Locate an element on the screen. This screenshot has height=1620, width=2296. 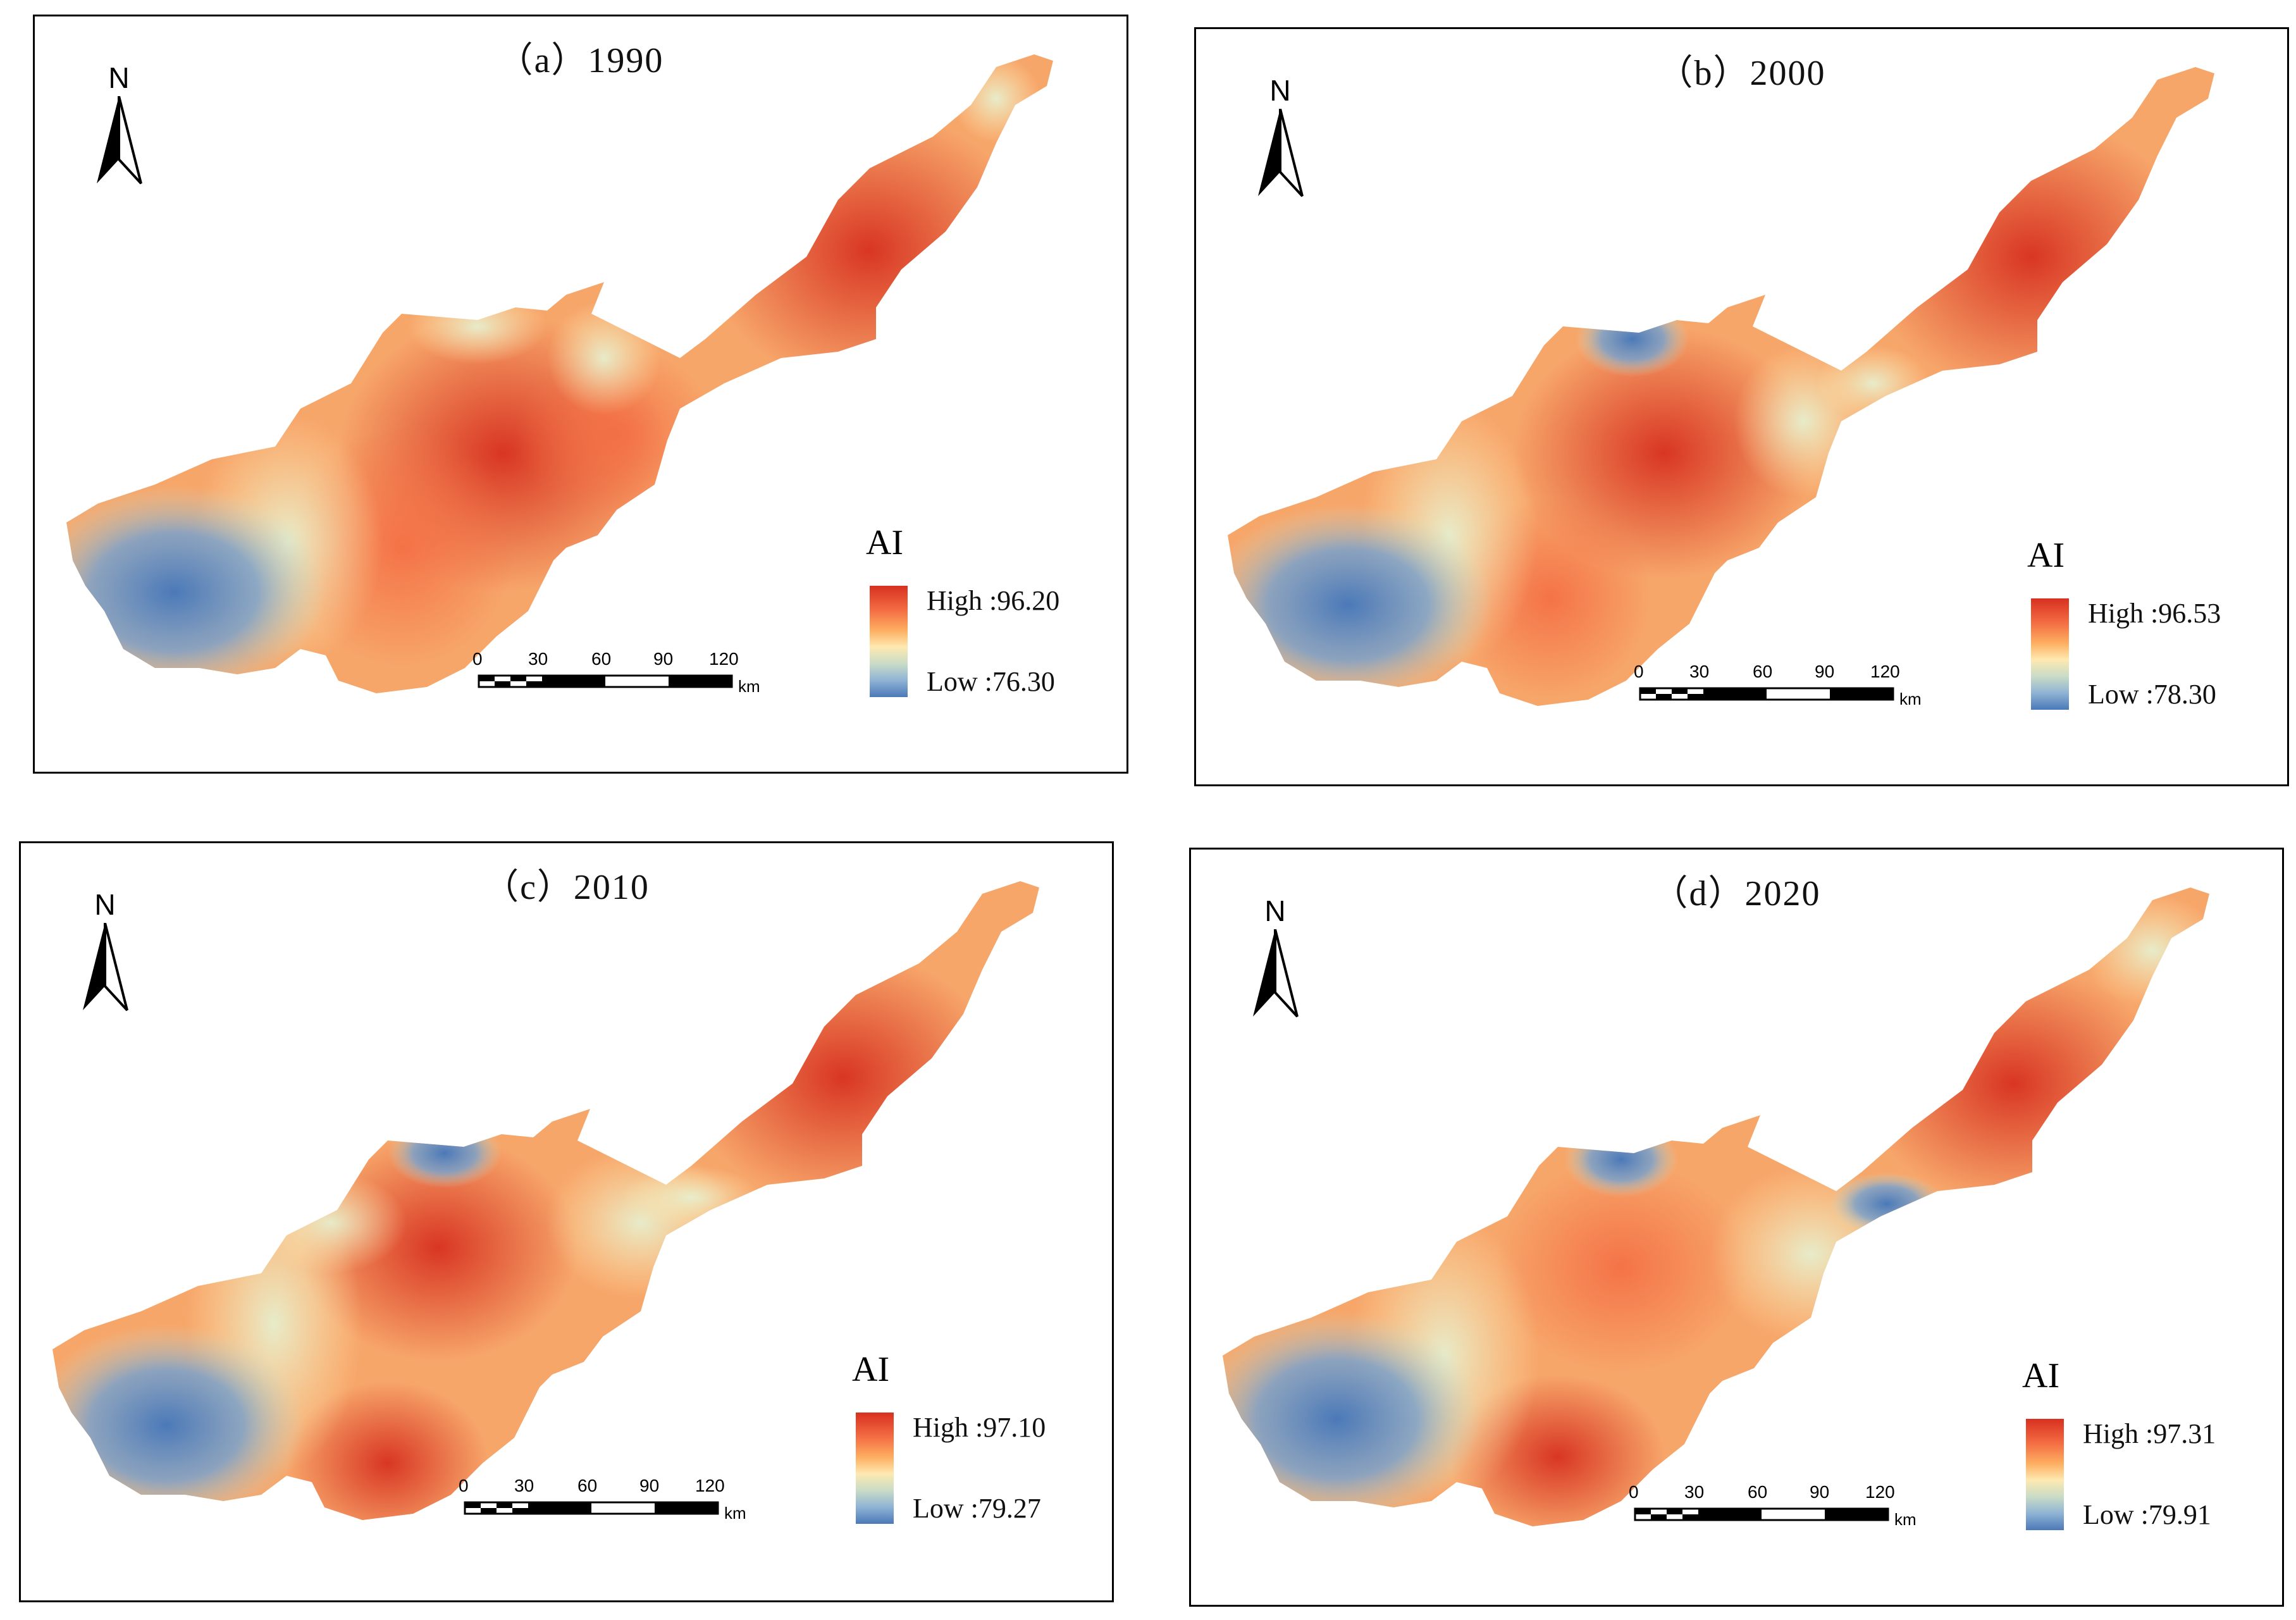
legend-high-value: High :96.20 is located at coordinates (993, 600).